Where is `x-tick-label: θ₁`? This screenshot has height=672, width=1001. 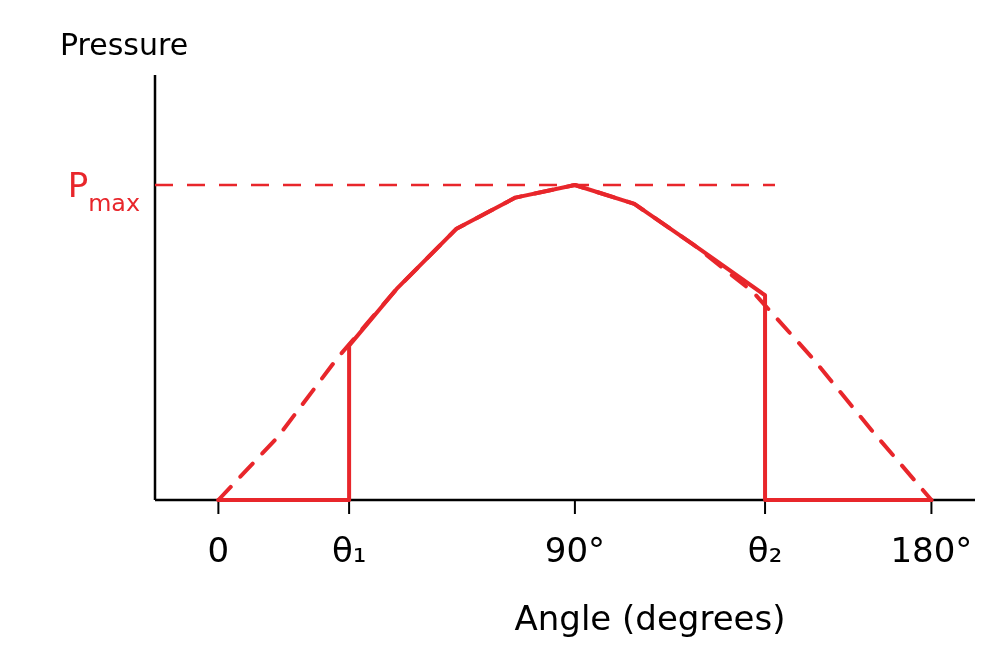
x-tick-label: θ₁ is located at coordinates (349, 550).